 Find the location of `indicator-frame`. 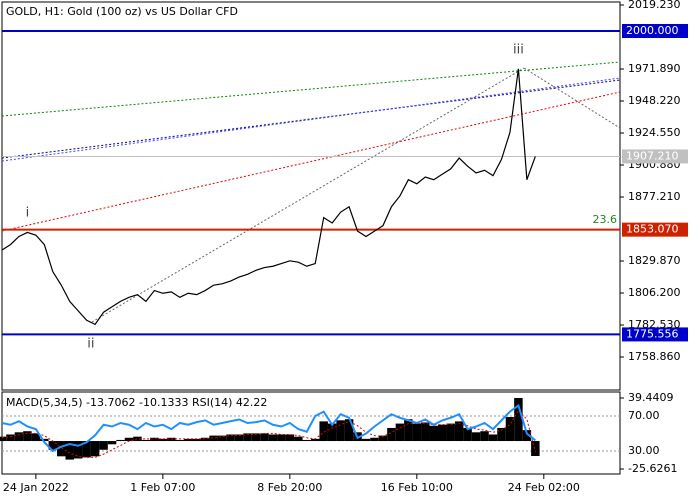

indicator-frame is located at coordinates (311, 433).